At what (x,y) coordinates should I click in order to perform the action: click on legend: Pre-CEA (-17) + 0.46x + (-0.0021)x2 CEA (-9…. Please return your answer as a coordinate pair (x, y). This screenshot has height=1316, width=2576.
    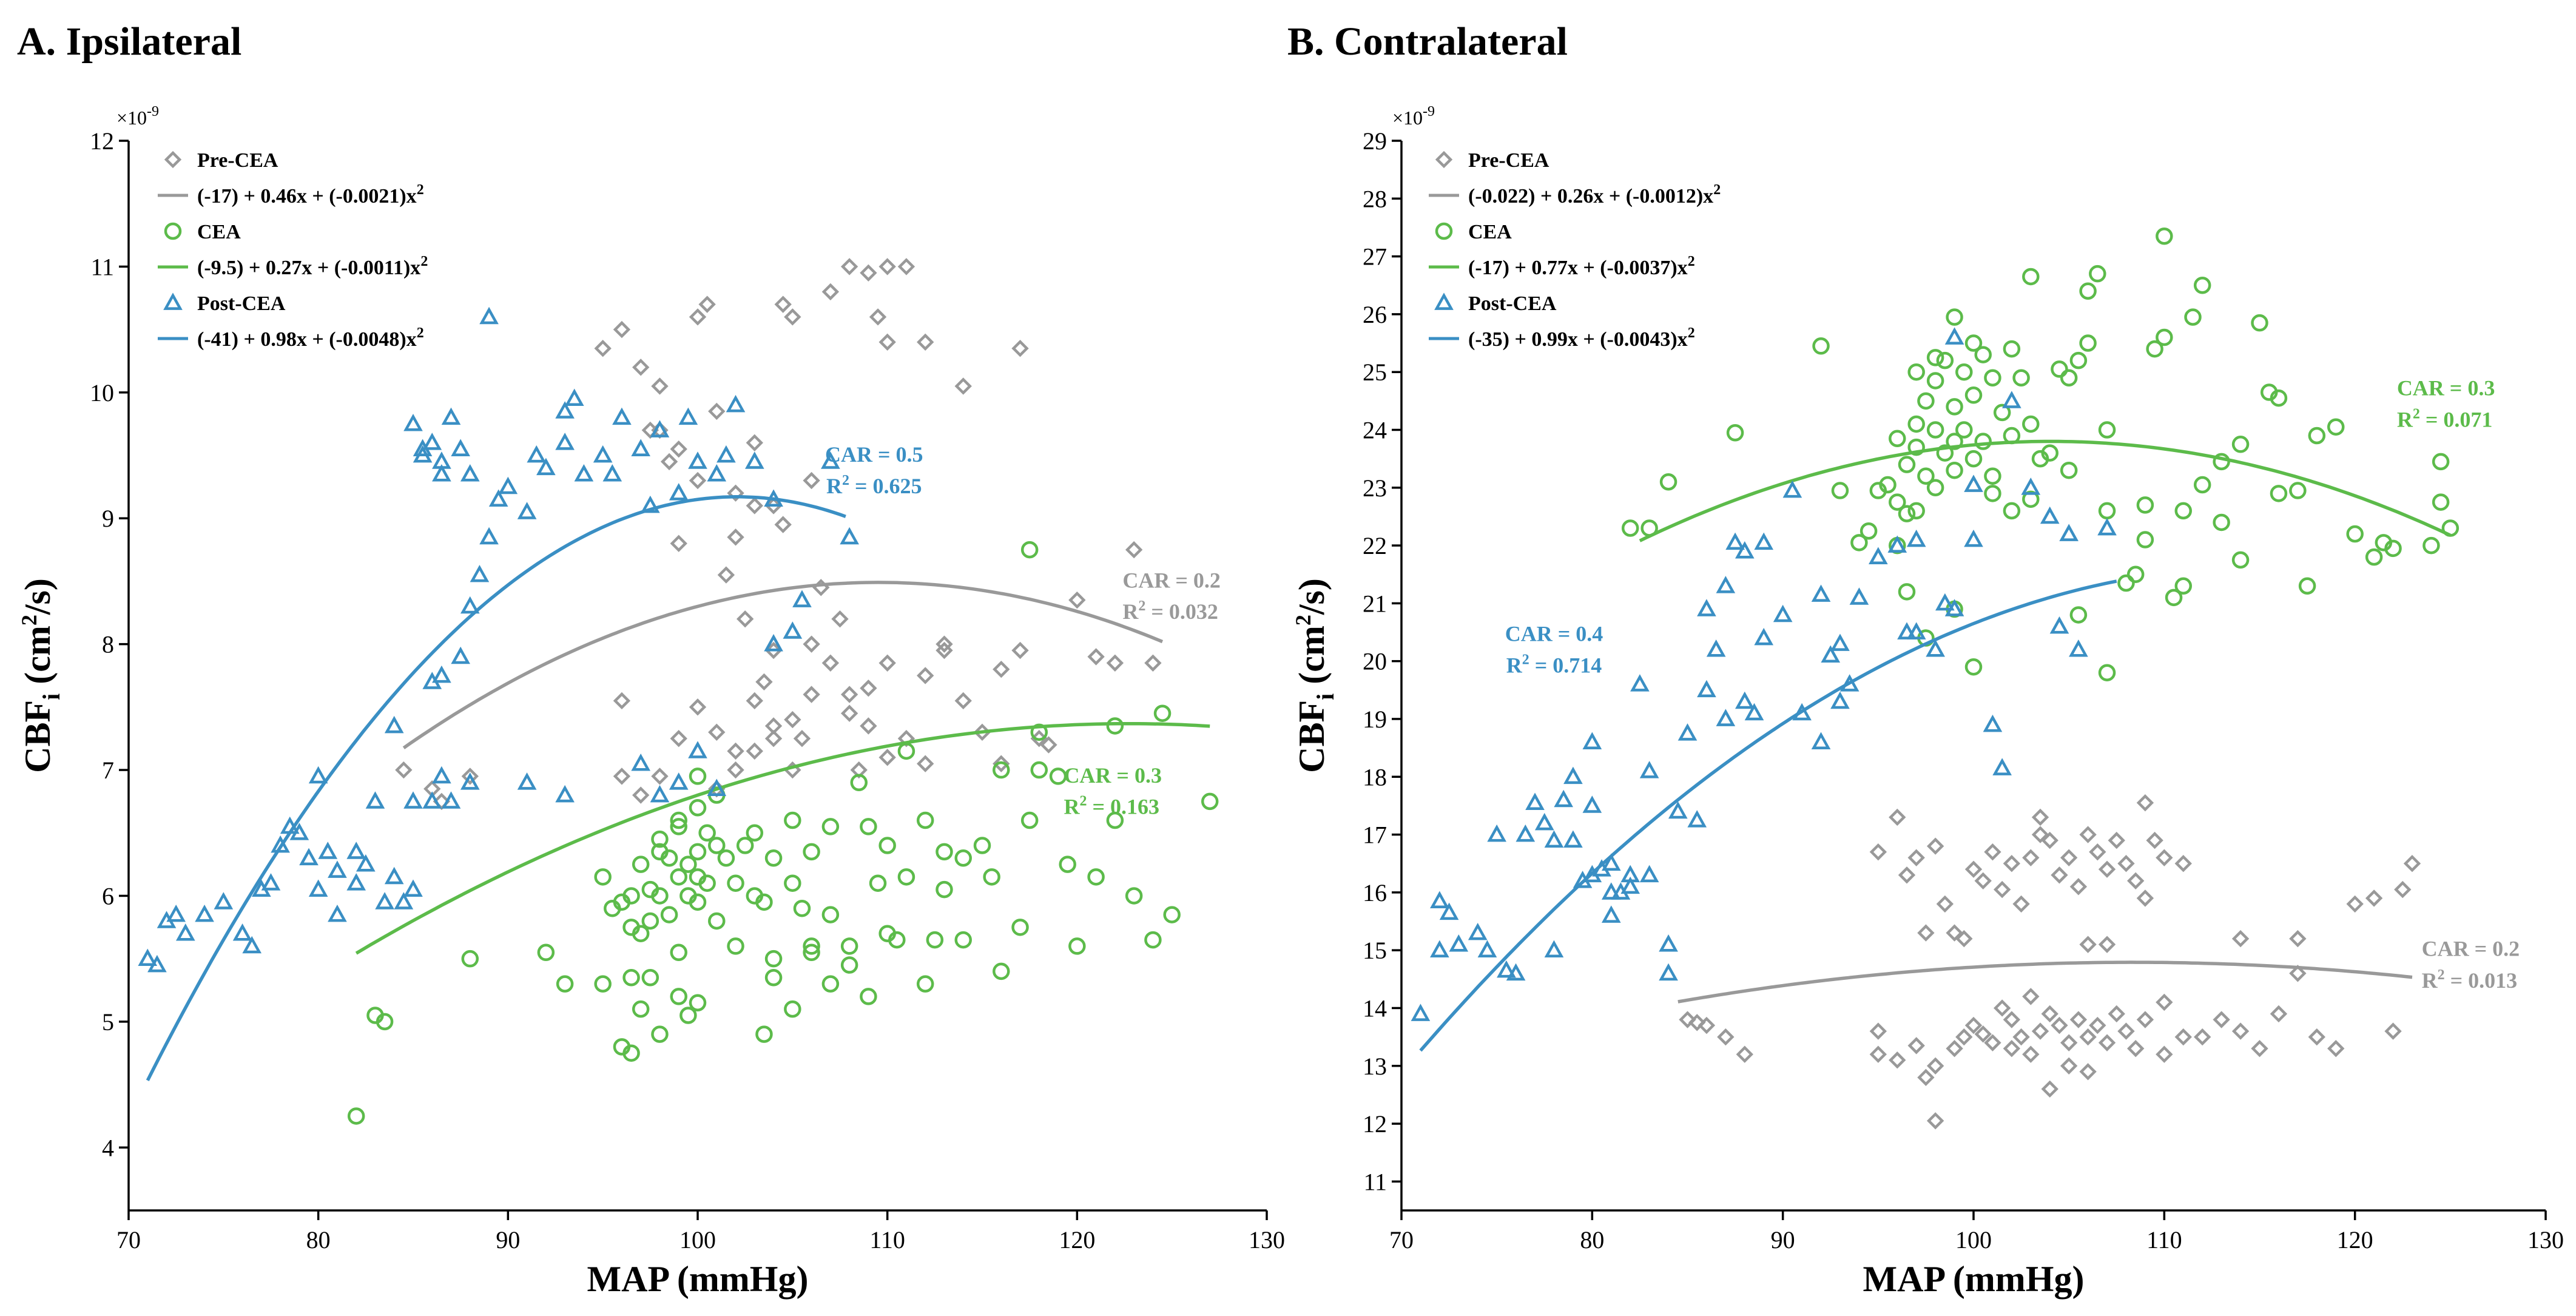
    Looking at the image, I should click on (293, 250).